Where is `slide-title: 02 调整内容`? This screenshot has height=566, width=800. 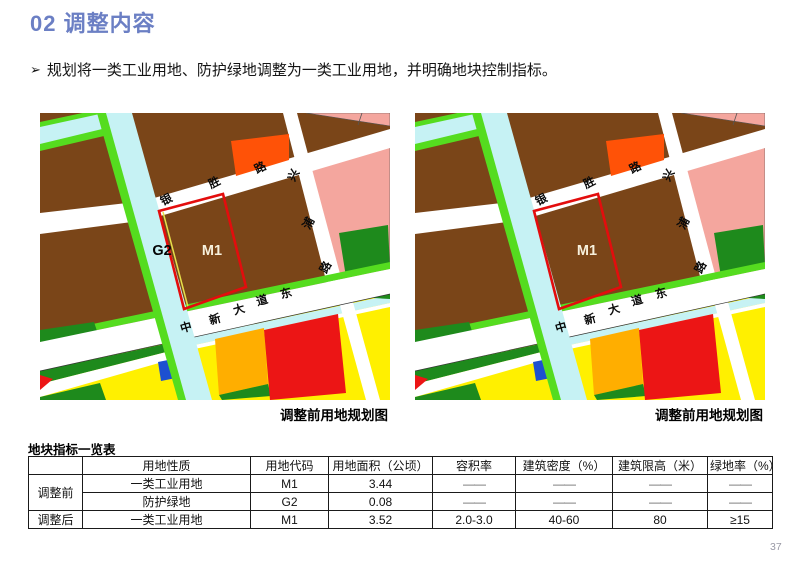 slide-title: 02 调整内容 is located at coordinates (93, 23).